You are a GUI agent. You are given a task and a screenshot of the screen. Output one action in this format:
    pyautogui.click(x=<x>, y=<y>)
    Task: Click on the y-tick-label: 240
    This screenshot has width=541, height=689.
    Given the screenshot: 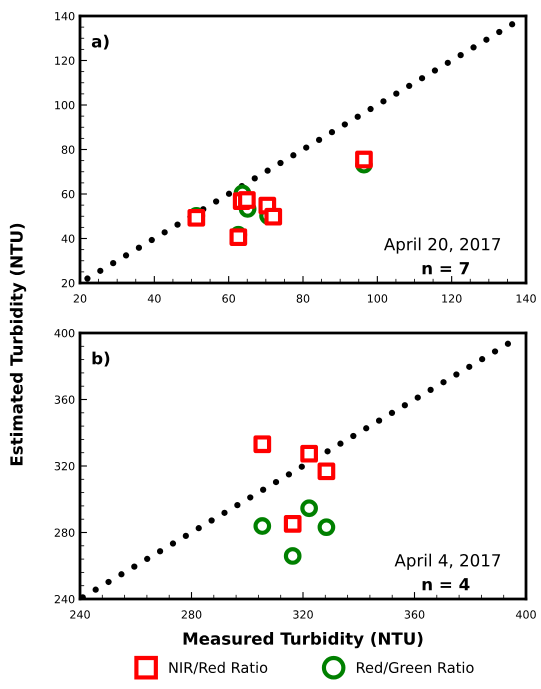 What is the action you would take?
    pyautogui.click(x=64, y=599)
    